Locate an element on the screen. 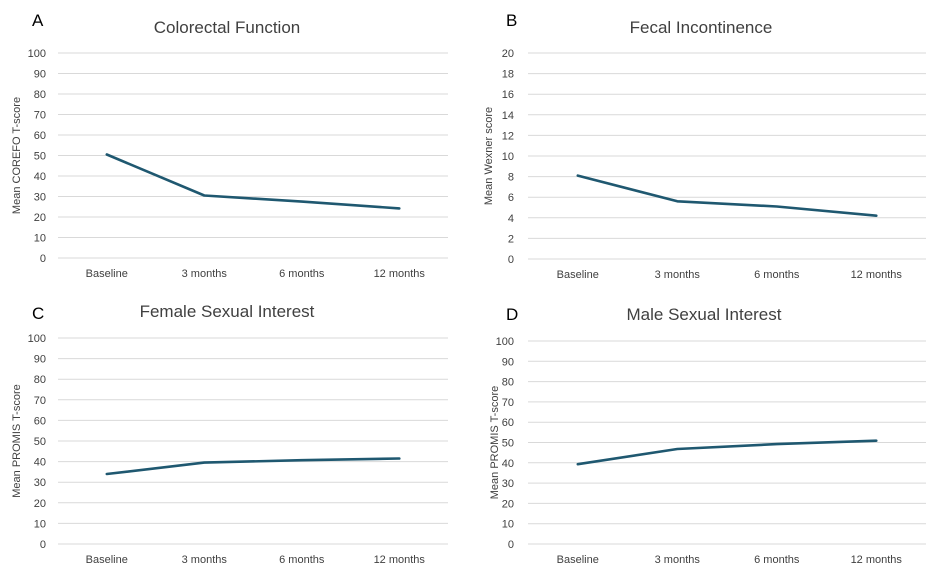 The image size is (936, 582). panel-a-xtick-2: 6 months is located at coordinates (302, 274).